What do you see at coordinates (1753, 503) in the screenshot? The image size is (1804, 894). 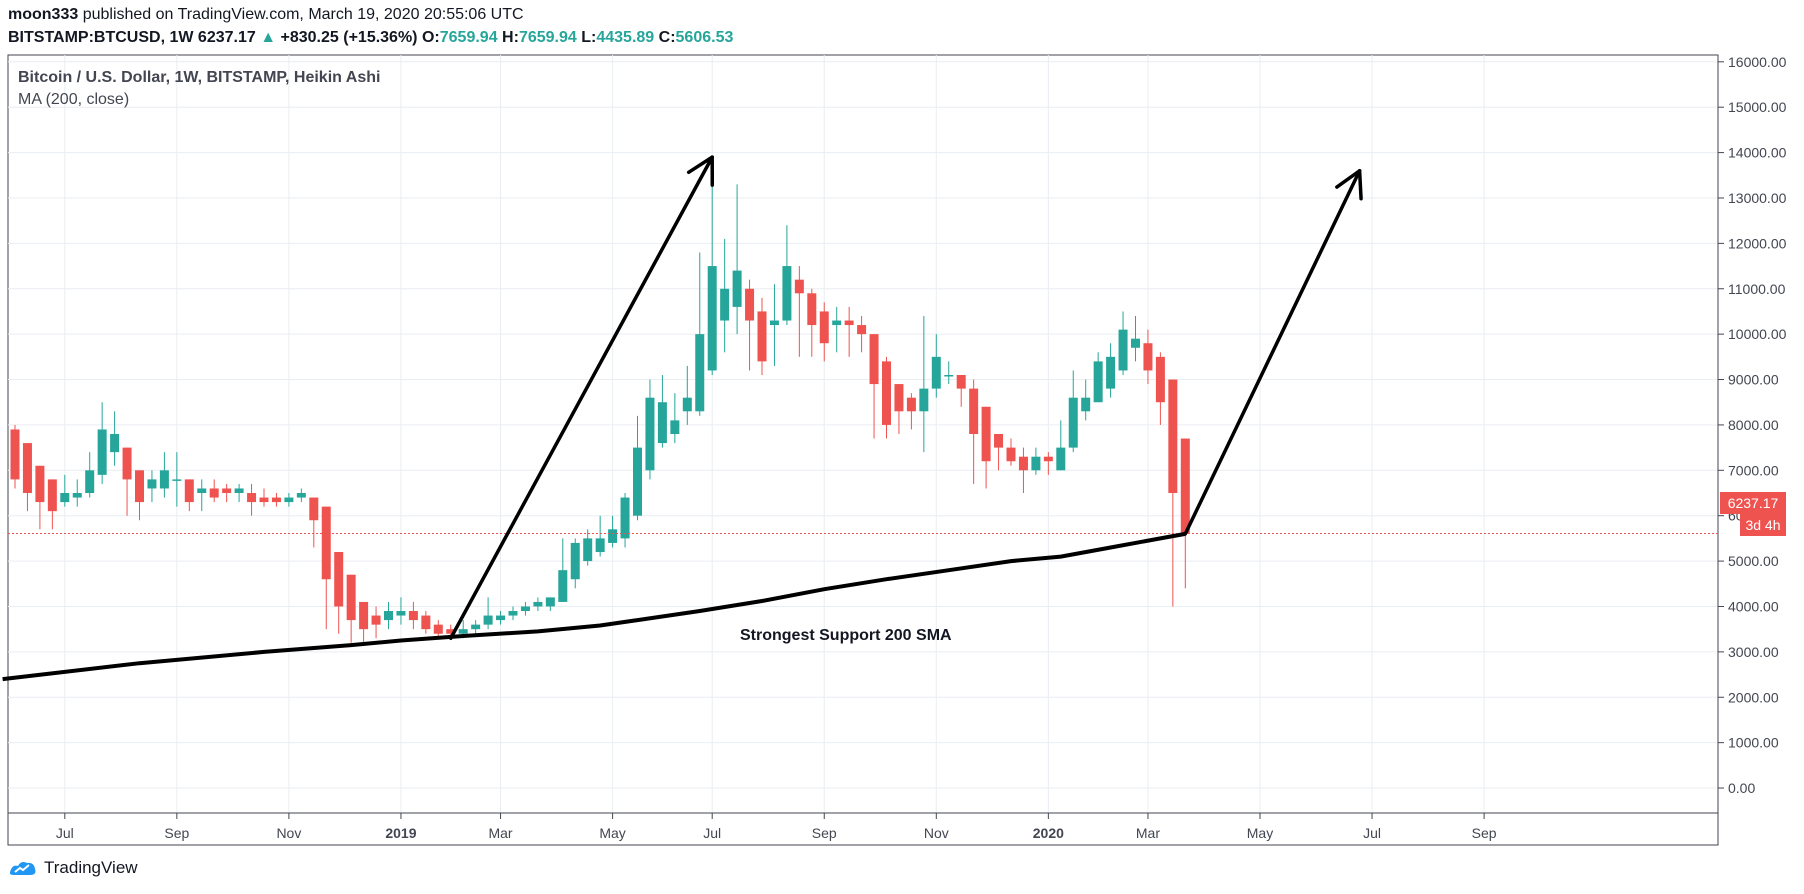 I see `price-label-value: 6237.17` at bounding box center [1753, 503].